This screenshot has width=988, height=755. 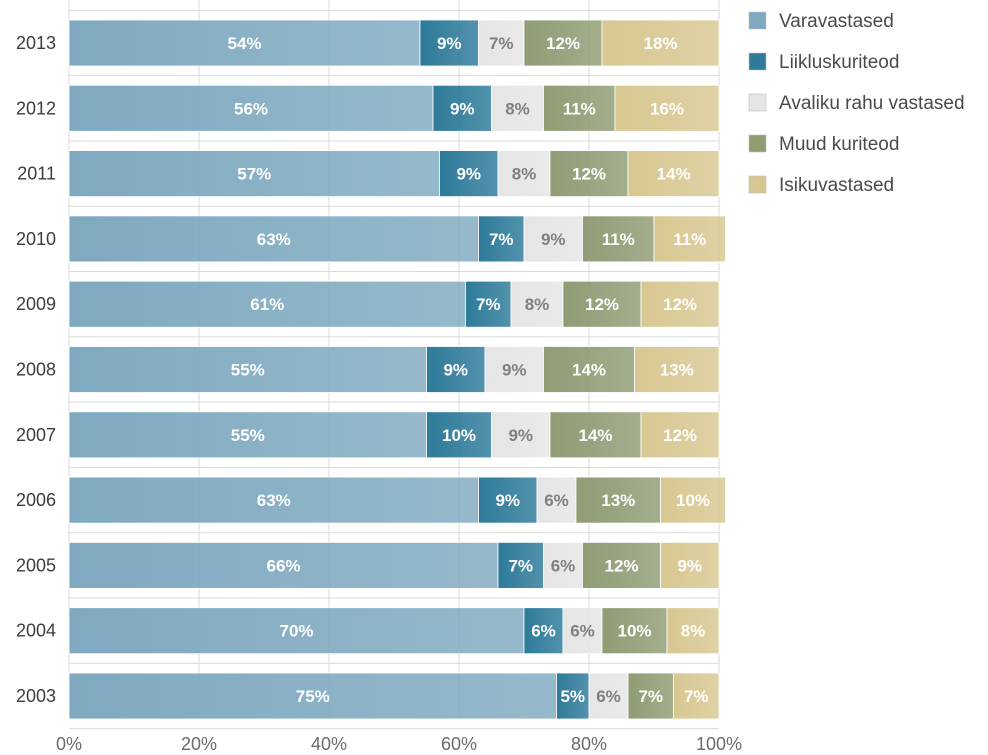 What do you see at coordinates (199, 744) in the screenshot?
I see `x-tick-label: 20%` at bounding box center [199, 744].